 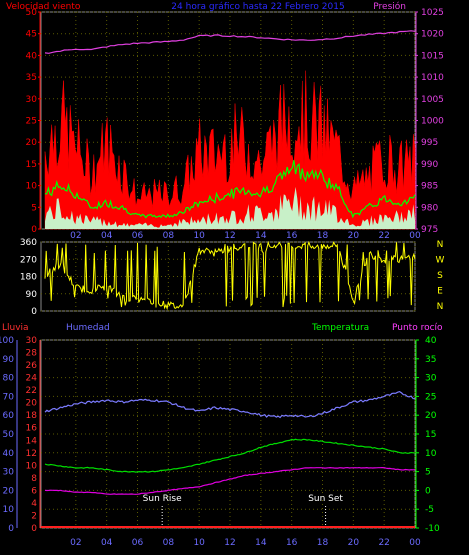 What do you see at coordinates (9, 397) in the screenshot?
I see `humidity-tick-label: 70` at bounding box center [9, 397].